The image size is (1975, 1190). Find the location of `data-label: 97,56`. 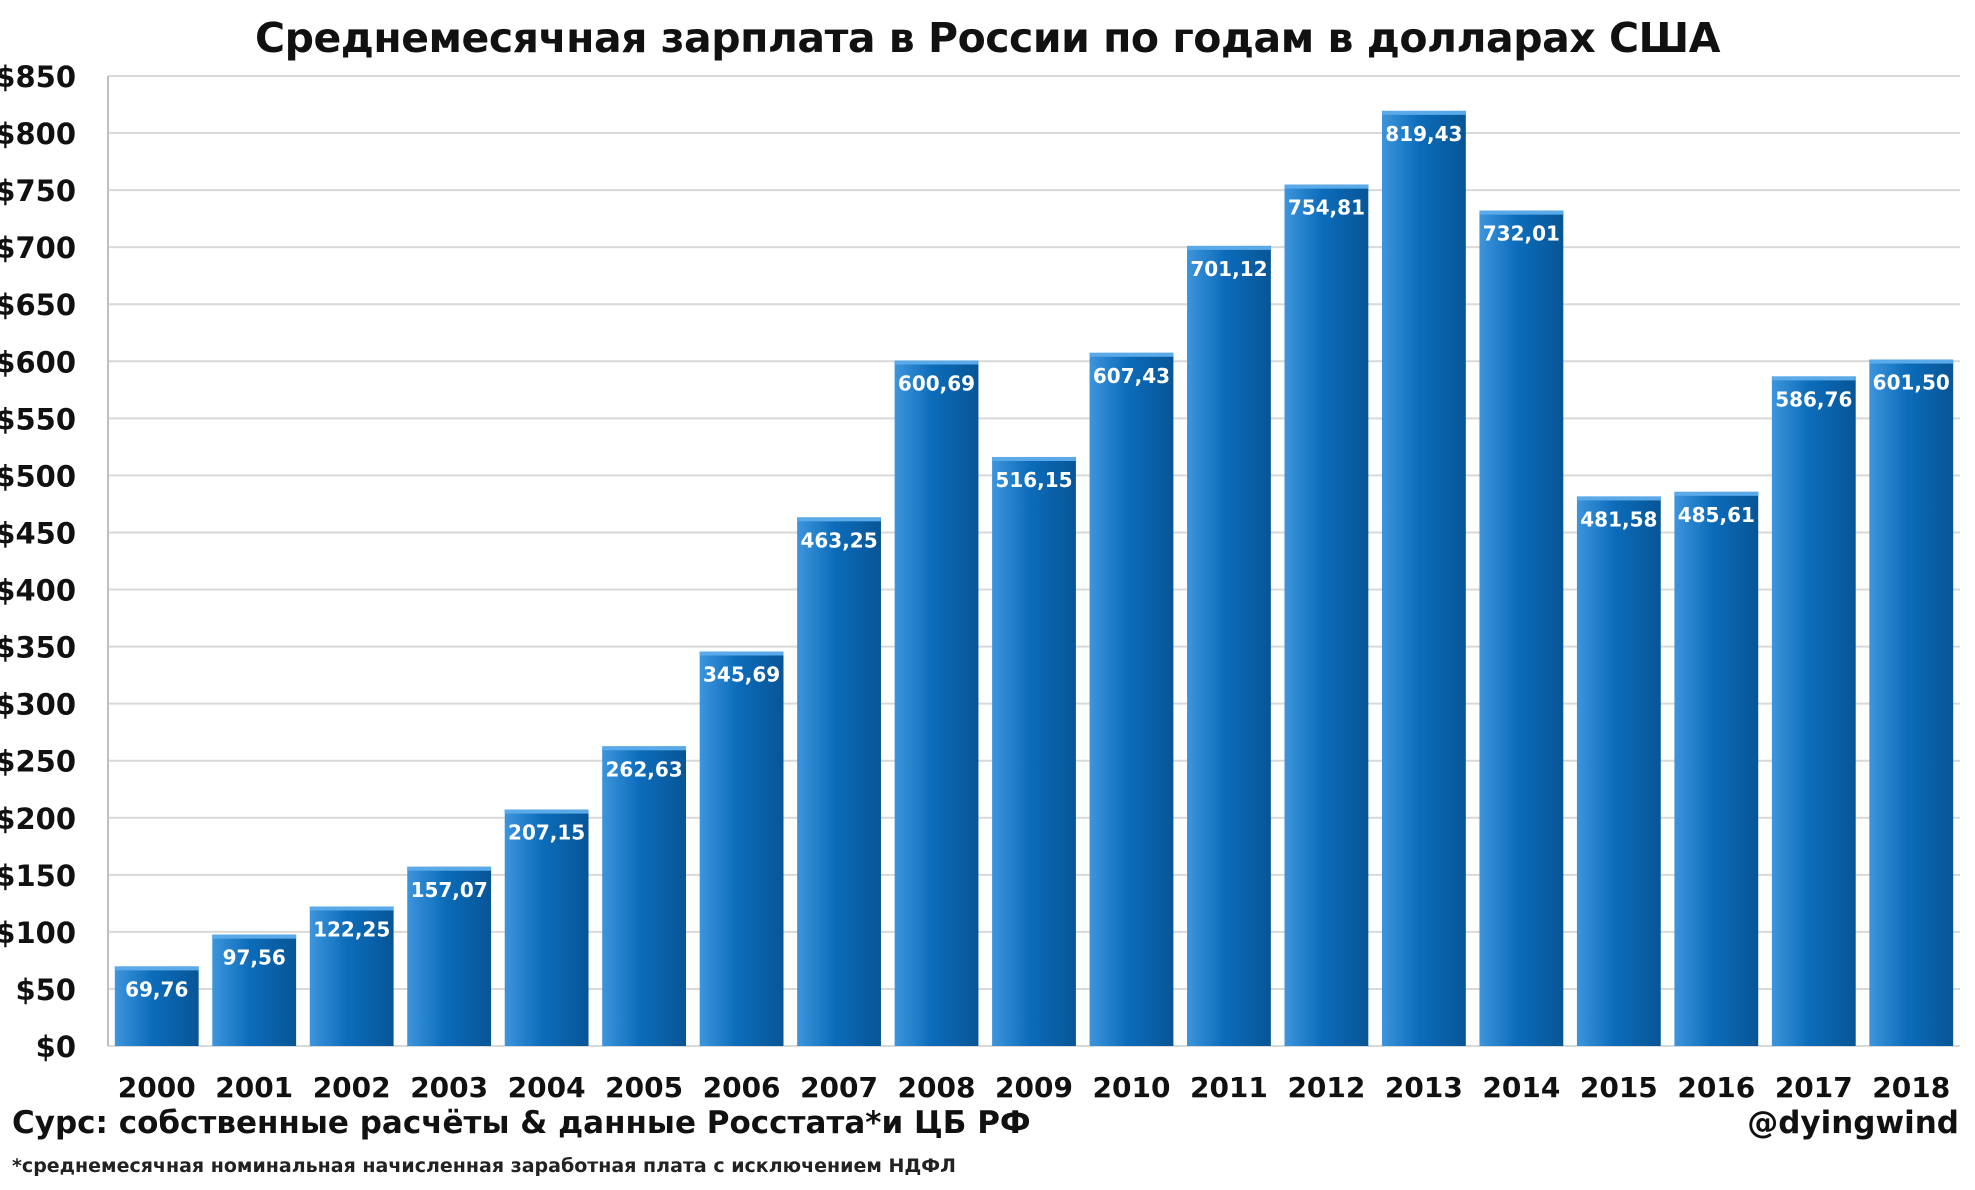

data-label: 97,56 is located at coordinates (254, 958).